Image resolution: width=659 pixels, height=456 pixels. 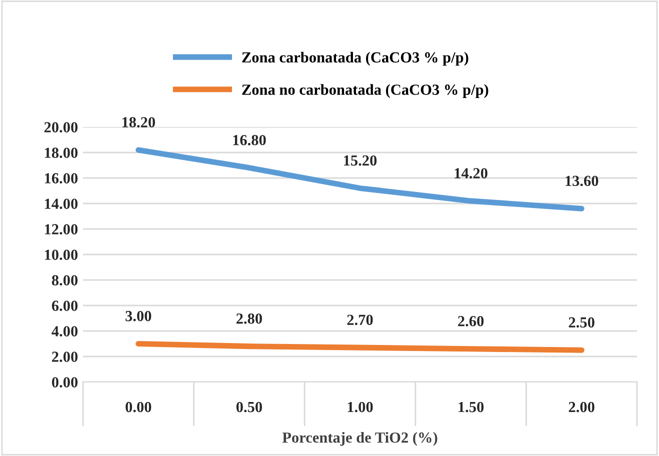 What do you see at coordinates (249, 318) in the screenshot?
I see `data-label: 2.80` at bounding box center [249, 318].